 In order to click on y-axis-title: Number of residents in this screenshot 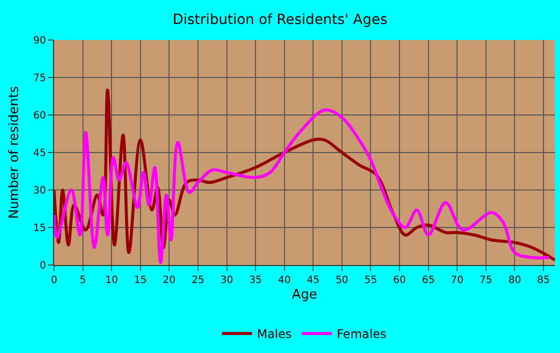, I will do `click(14, 152)`.